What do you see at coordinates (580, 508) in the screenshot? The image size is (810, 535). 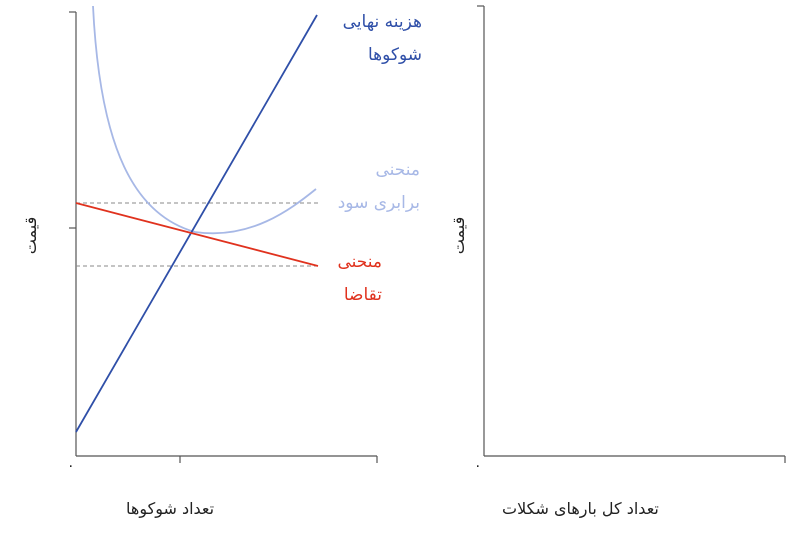 I see `right-x-axis-label: تعداد کل بارهای شکلات` at bounding box center [580, 508].